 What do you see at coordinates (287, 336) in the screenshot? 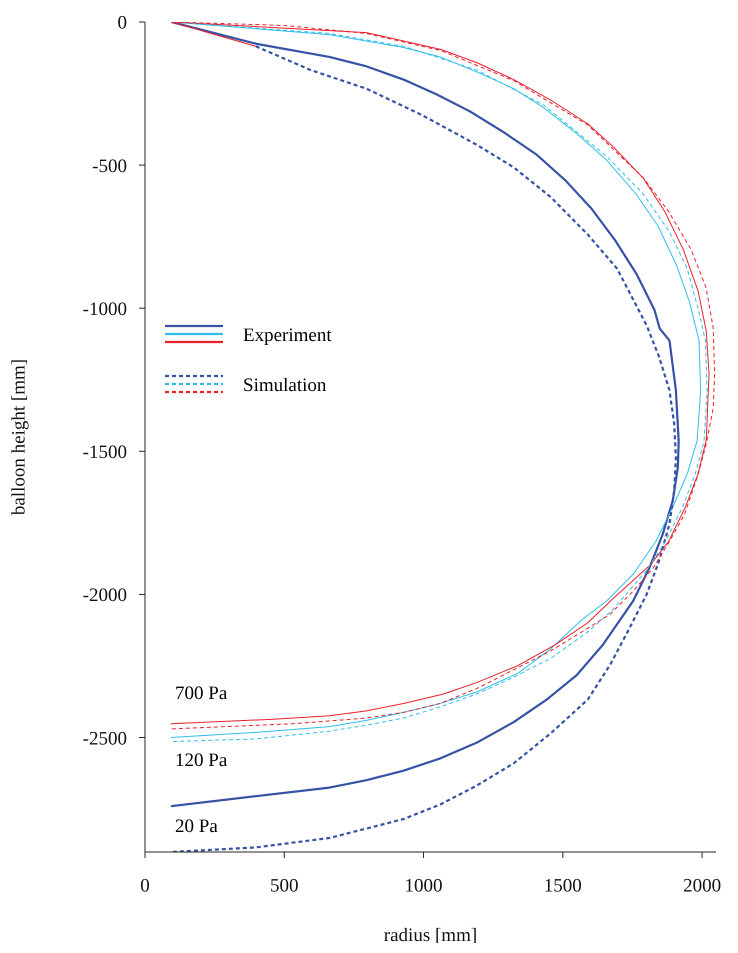
I see `legend-label: Experiment` at bounding box center [287, 336].